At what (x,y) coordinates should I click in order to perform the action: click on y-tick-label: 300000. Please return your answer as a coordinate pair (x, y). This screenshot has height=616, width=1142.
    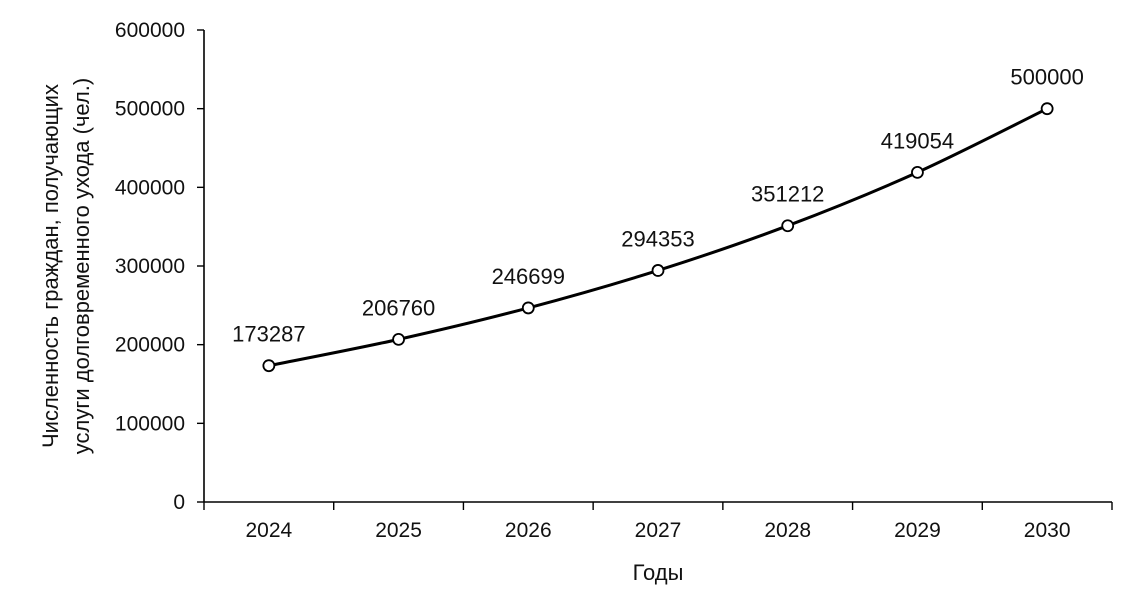
    Looking at the image, I should click on (150, 266).